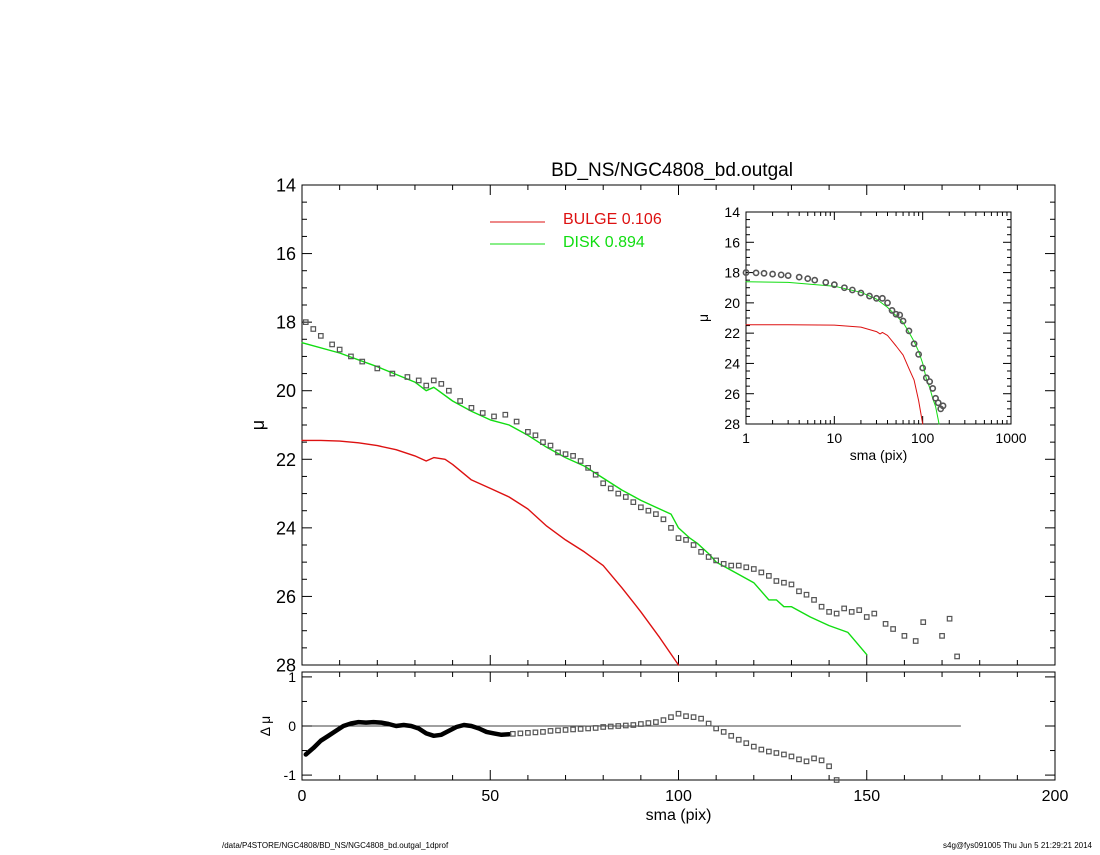 The height and width of the screenshot is (855, 1100). I want to click on legend-bulge-label: BULGE 0.106, so click(612, 219).